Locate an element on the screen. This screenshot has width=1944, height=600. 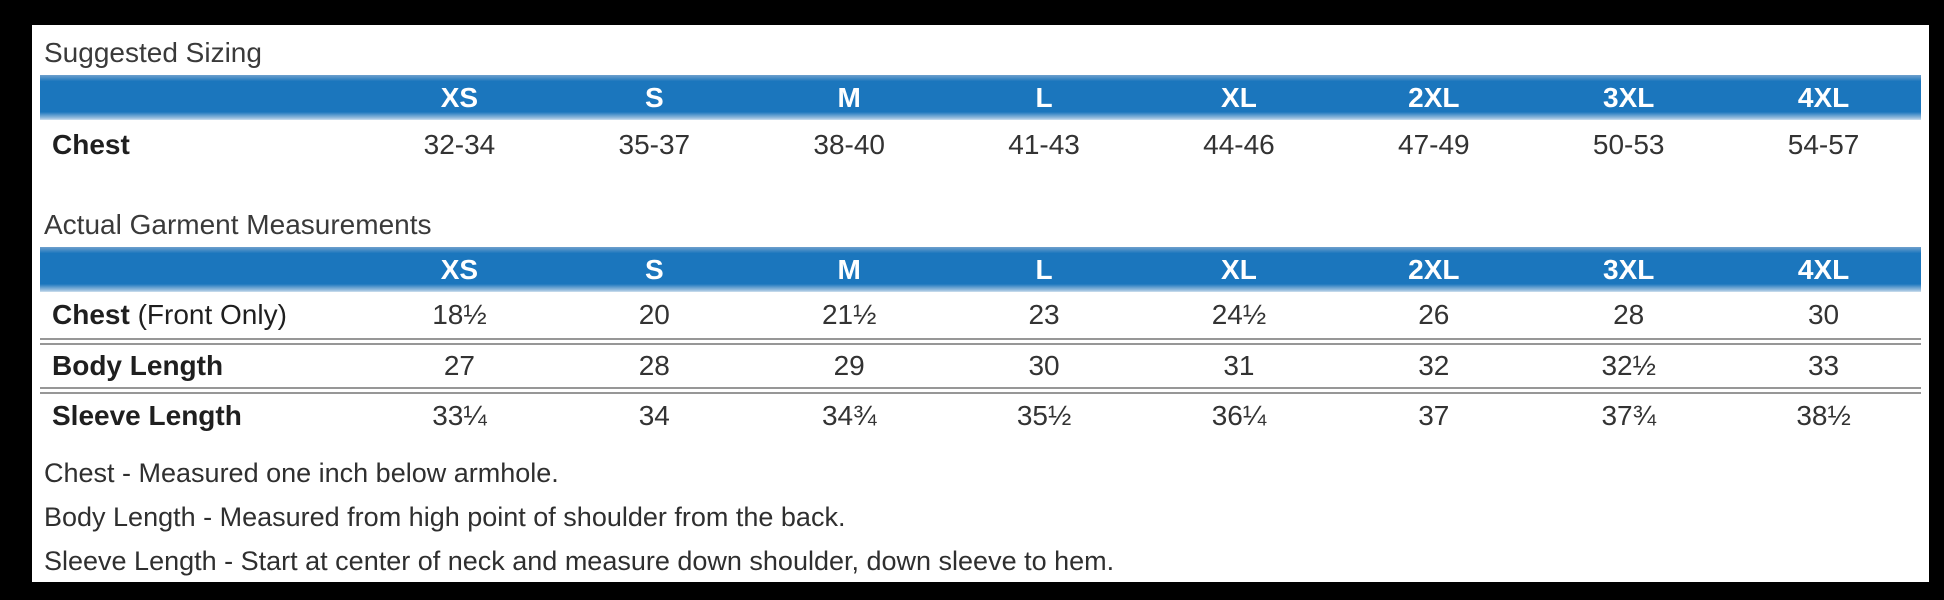
measurement-cell: 20 is located at coordinates (654, 314).